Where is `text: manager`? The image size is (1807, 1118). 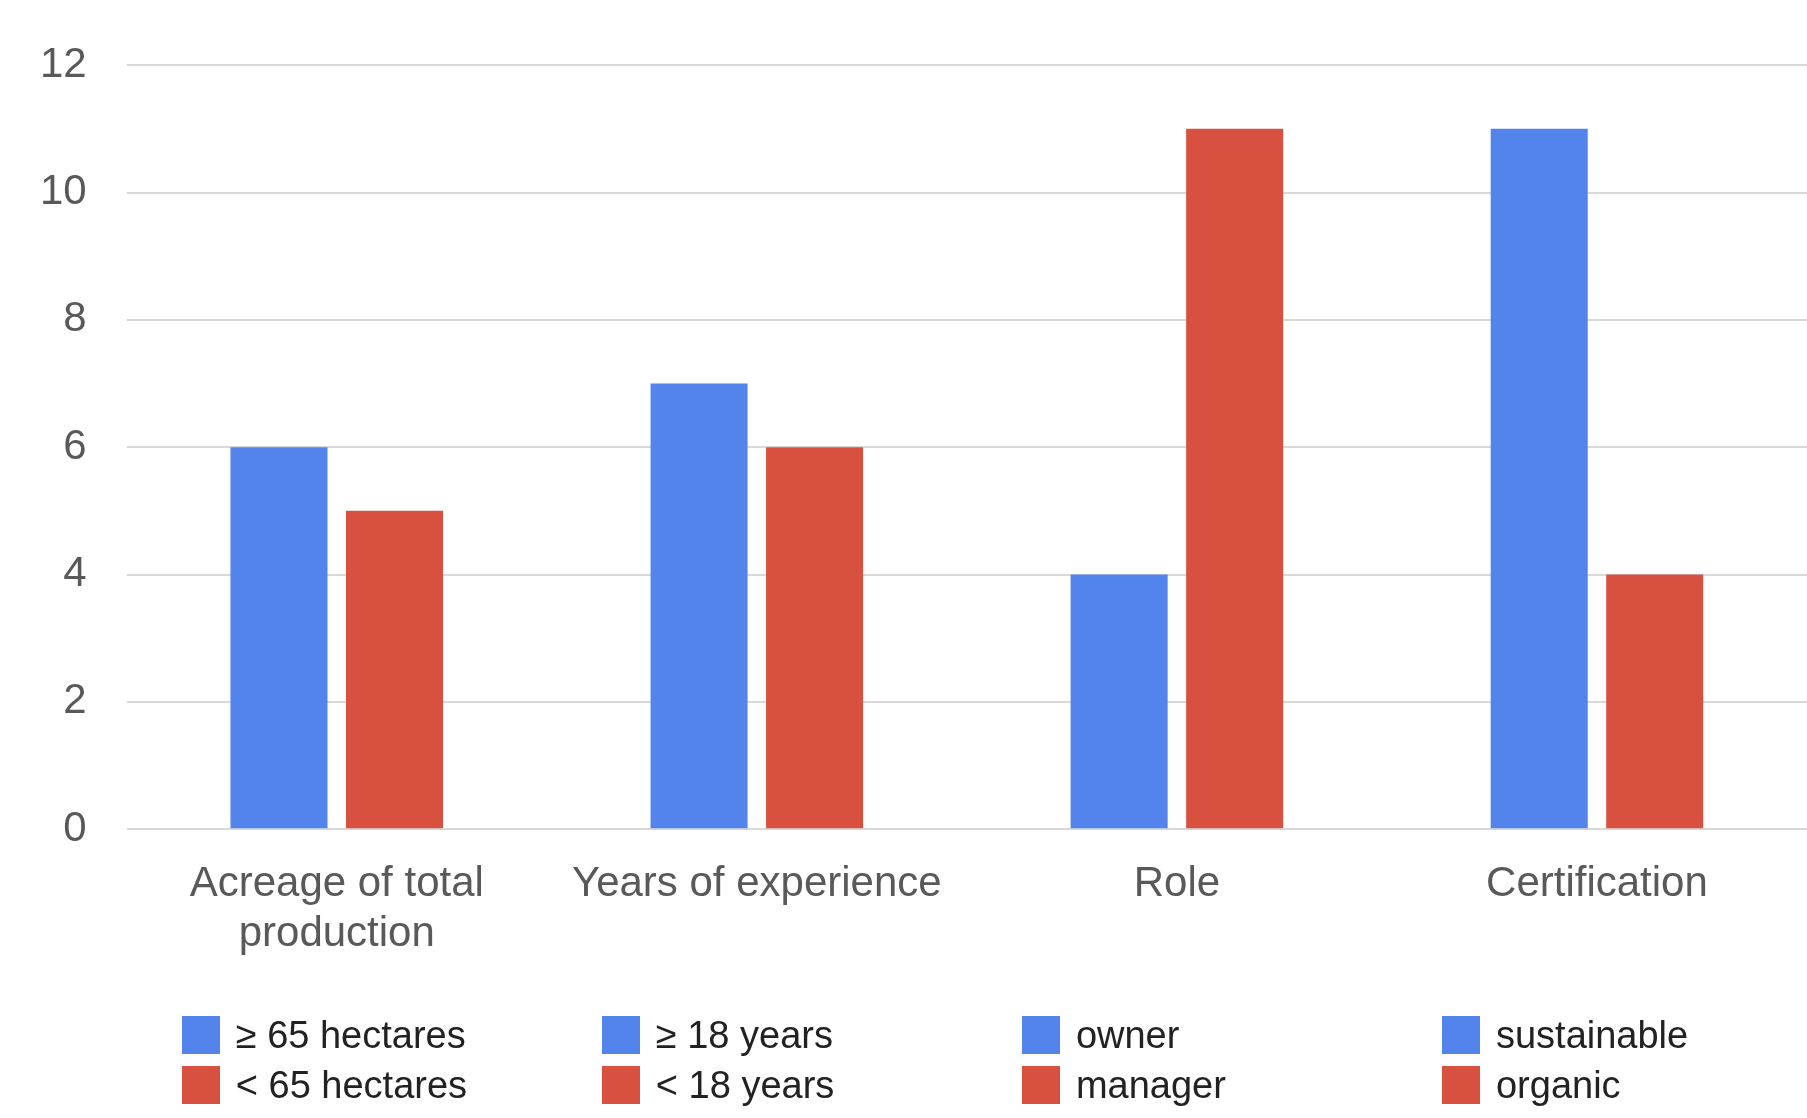
text: manager is located at coordinates (1150, 1085).